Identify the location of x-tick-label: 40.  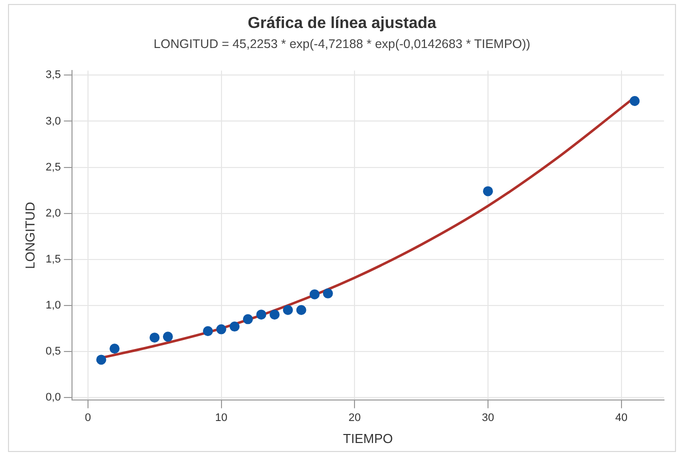
(621, 418).